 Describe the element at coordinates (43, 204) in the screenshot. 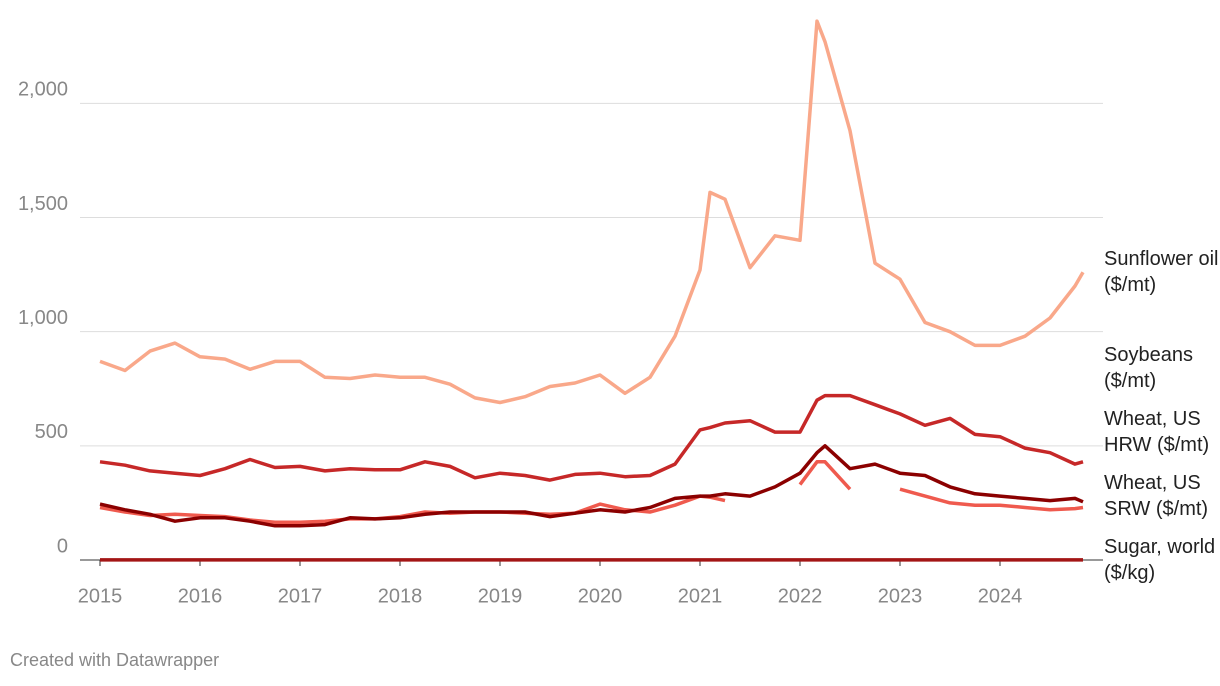

I see `y-tick-label: 1,500` at that location.